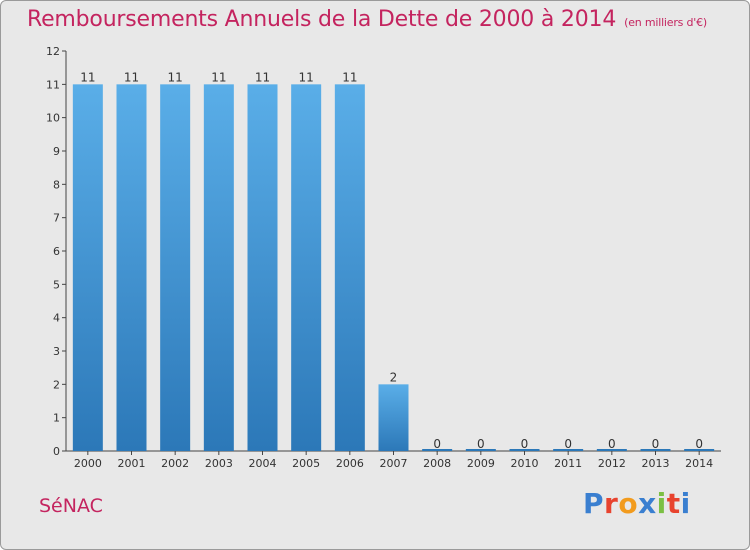 This screenshot has width=750, height=550. Describe the element at coordinates (56, 318) in the screenshot. I see `y-tick-label: 4` at that location.